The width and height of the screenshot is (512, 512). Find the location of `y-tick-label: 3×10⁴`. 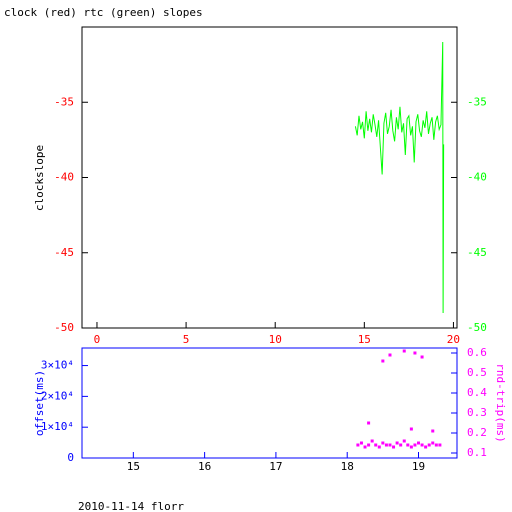

y-tick-label: 3×10⁴ is located at coordinates (57, 365).